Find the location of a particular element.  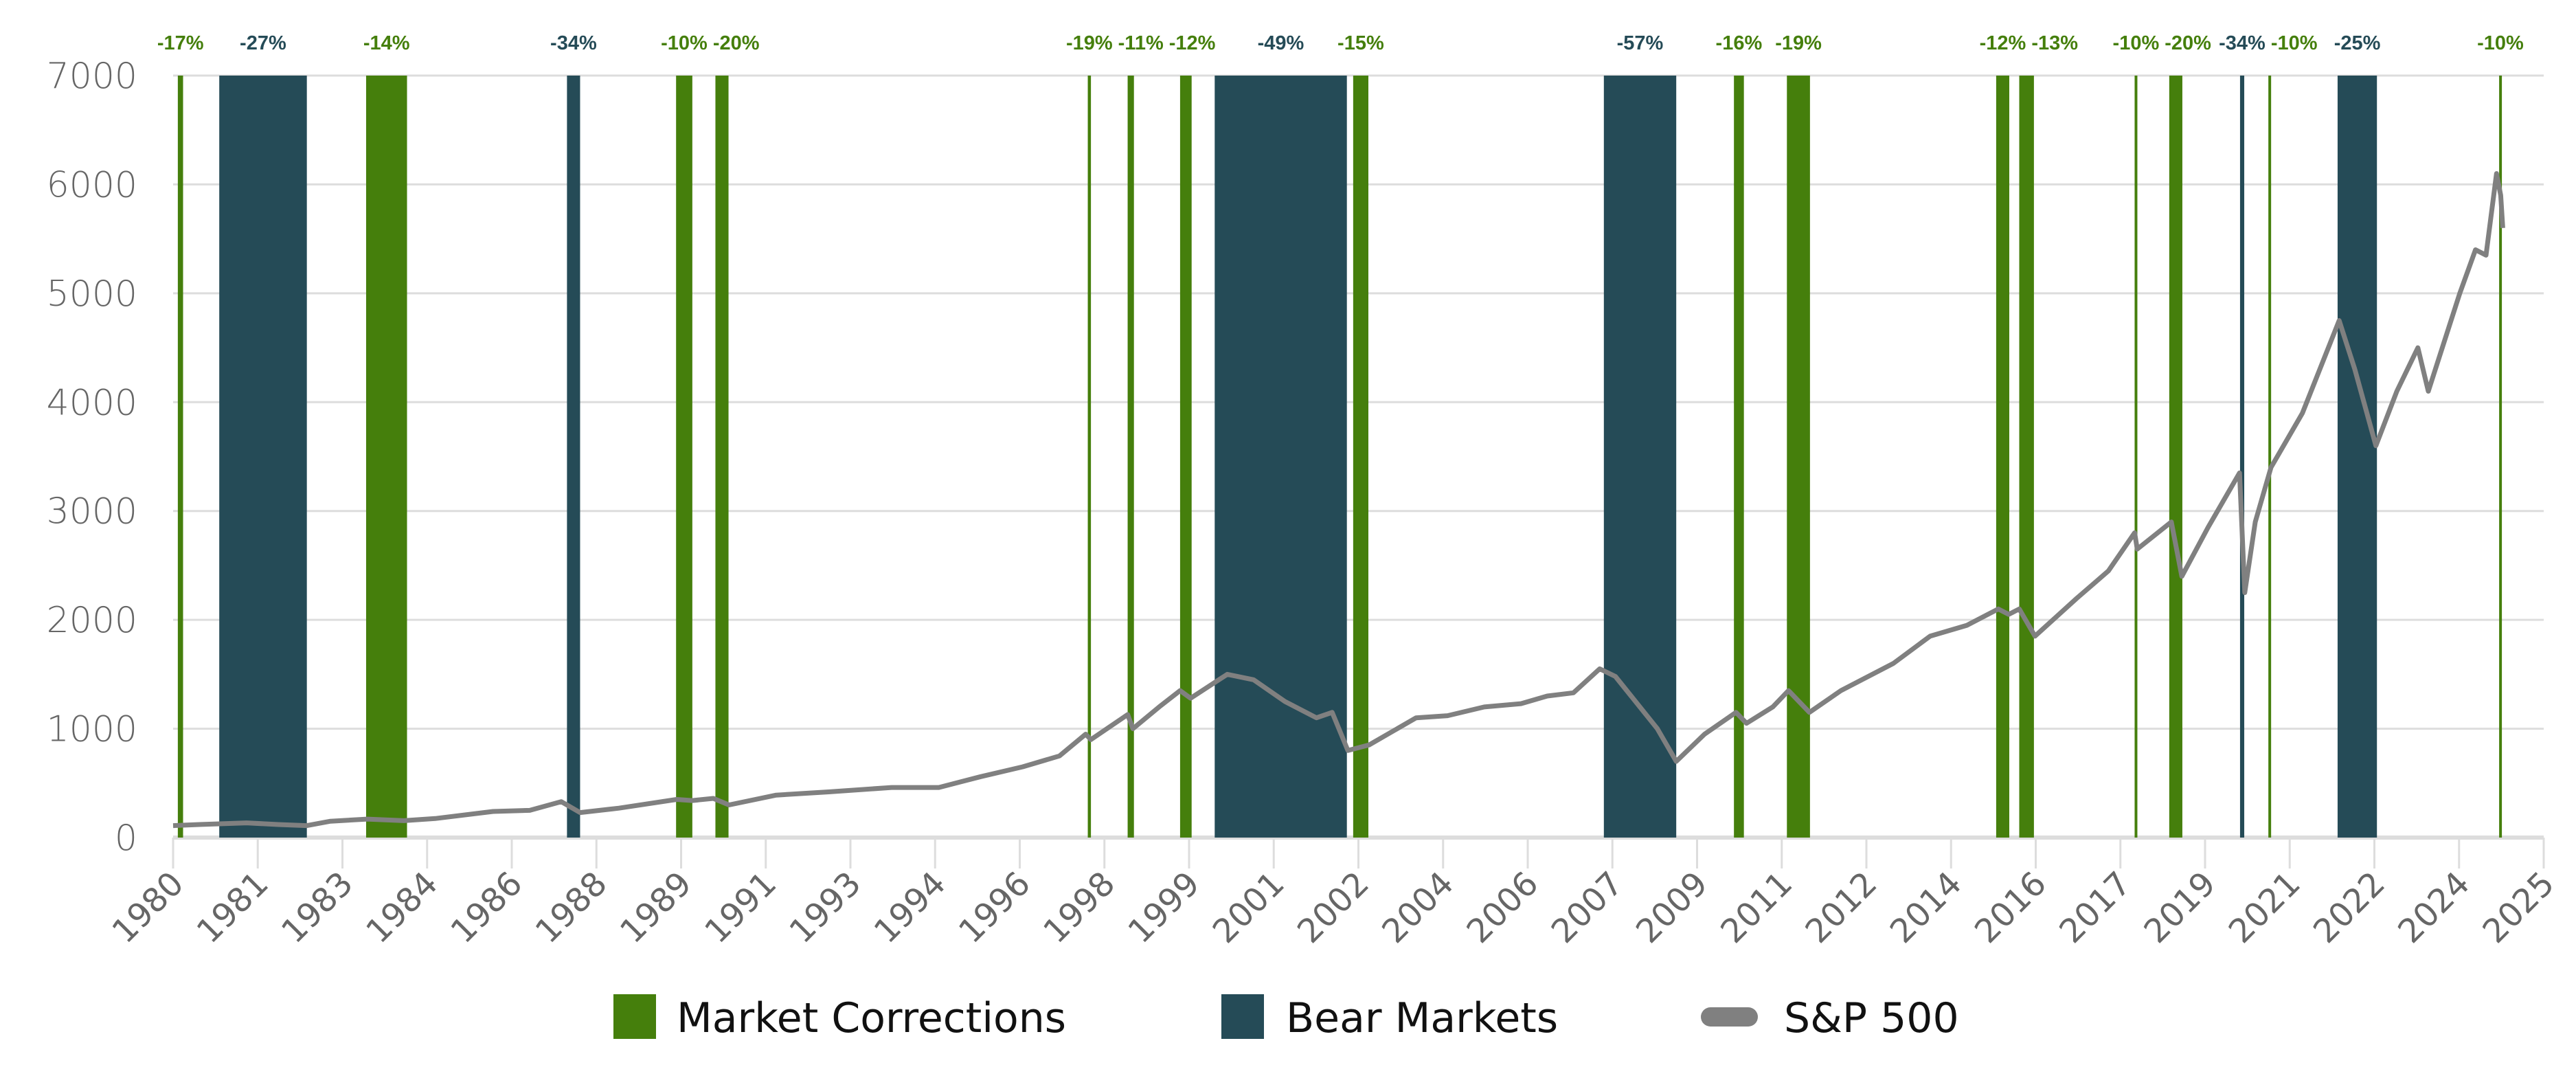

x-tick-label: 1984 is located at coordinates (402, 907).